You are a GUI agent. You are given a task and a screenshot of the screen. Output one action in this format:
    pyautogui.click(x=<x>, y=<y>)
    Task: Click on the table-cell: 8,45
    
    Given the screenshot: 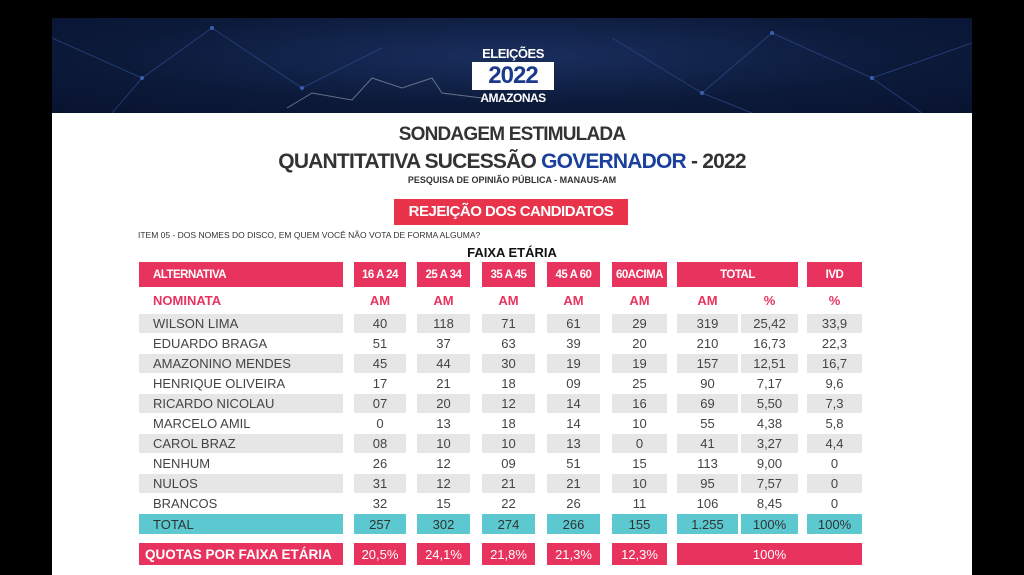 What is the action you would take?
    pyautogui.click(x=769, y=503)
    